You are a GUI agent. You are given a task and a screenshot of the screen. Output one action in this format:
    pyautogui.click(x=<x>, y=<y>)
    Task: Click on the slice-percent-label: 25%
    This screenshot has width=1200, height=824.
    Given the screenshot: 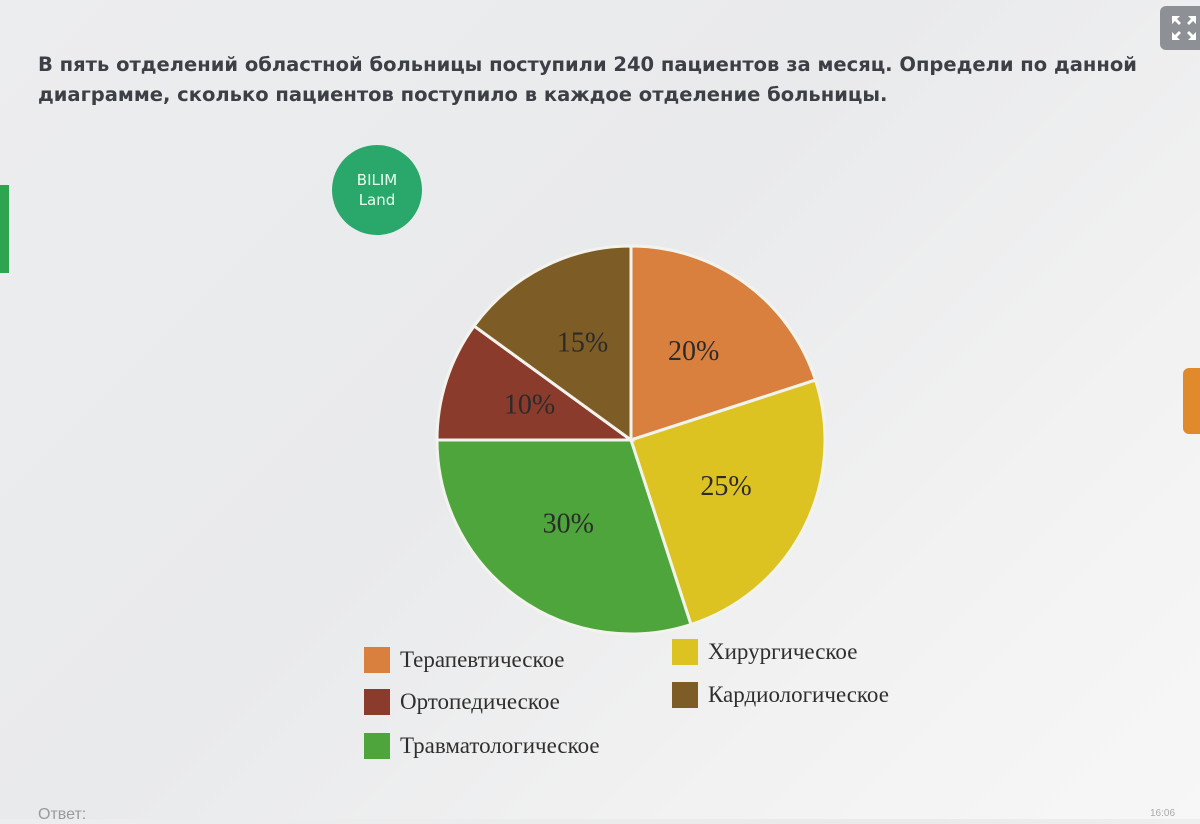 What is the action you would take?
    pyautogui.click(x=725, y=486)
    